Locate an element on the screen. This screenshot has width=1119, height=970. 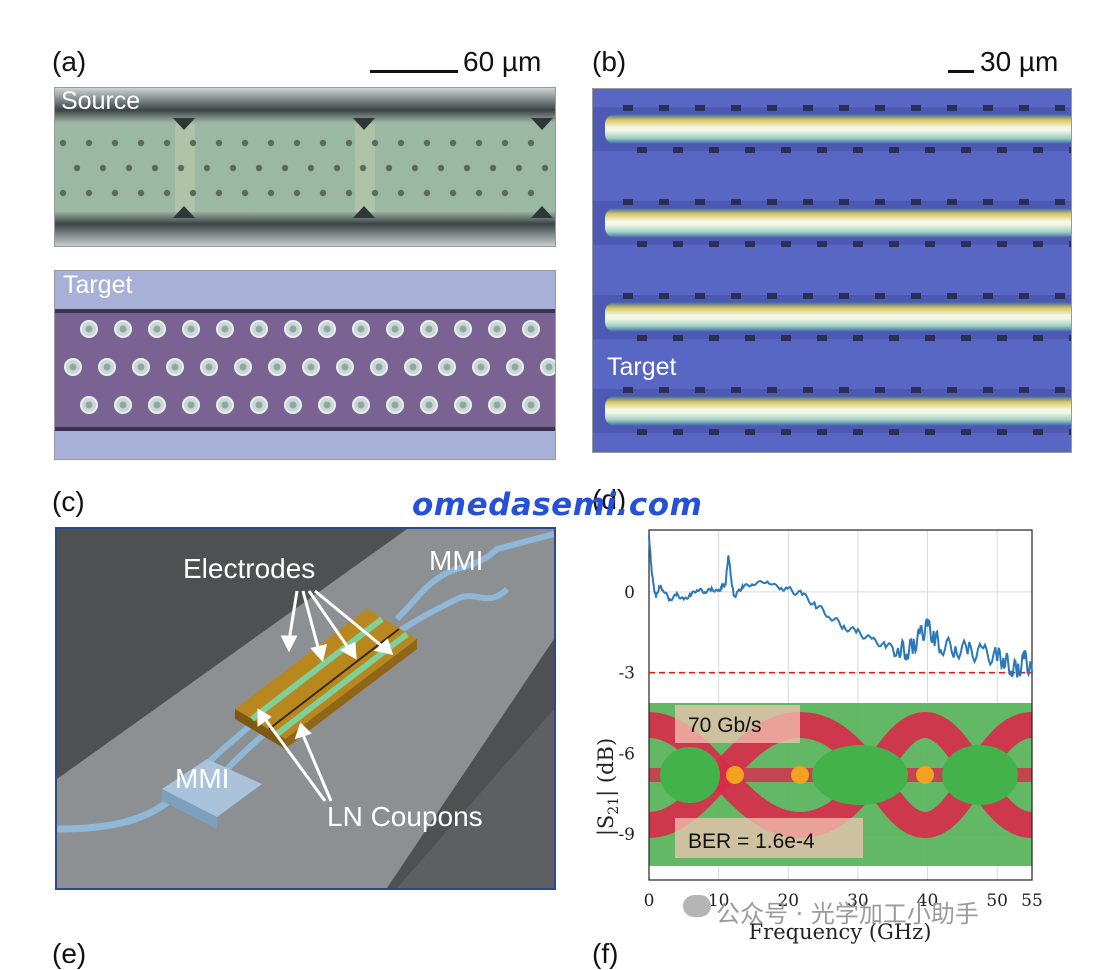
target-micrograph: Target is located at coordinates (305, 365).